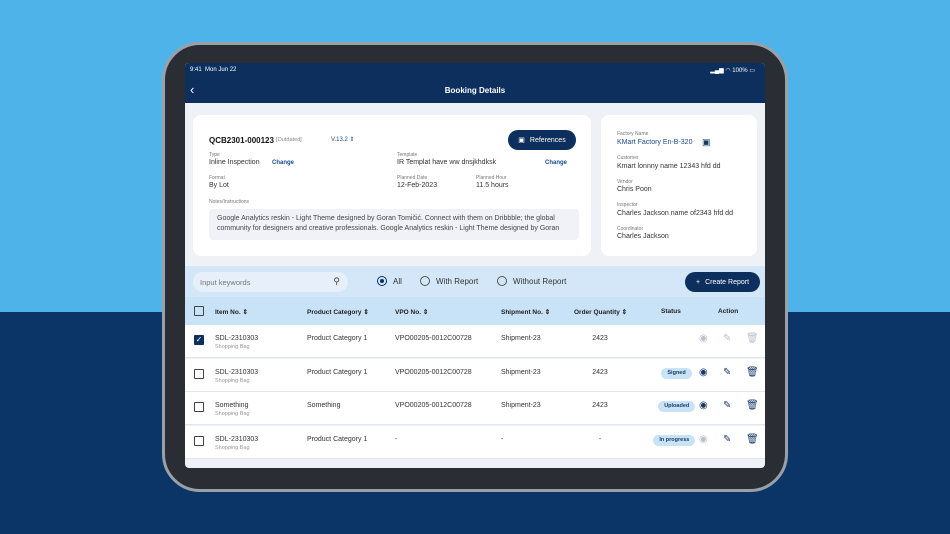  What do you see at coordinates (706, 142) in the screenshot?
I see `factory-card-icon: ▣` at bounding box center [706, 142].